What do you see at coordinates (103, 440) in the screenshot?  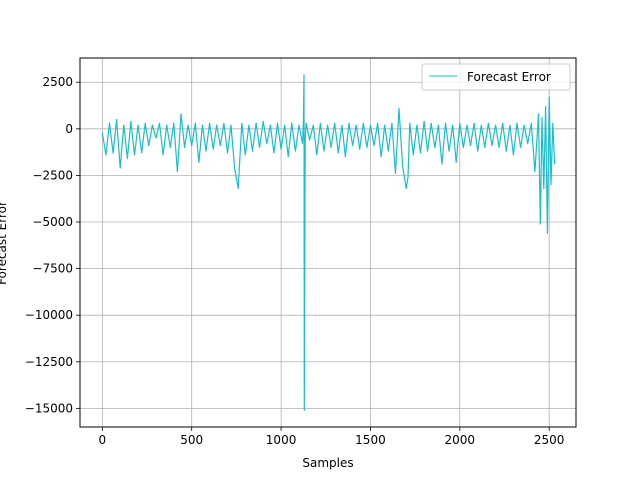 I see `x-tick-label: 0` at bounding box center [103, 440].